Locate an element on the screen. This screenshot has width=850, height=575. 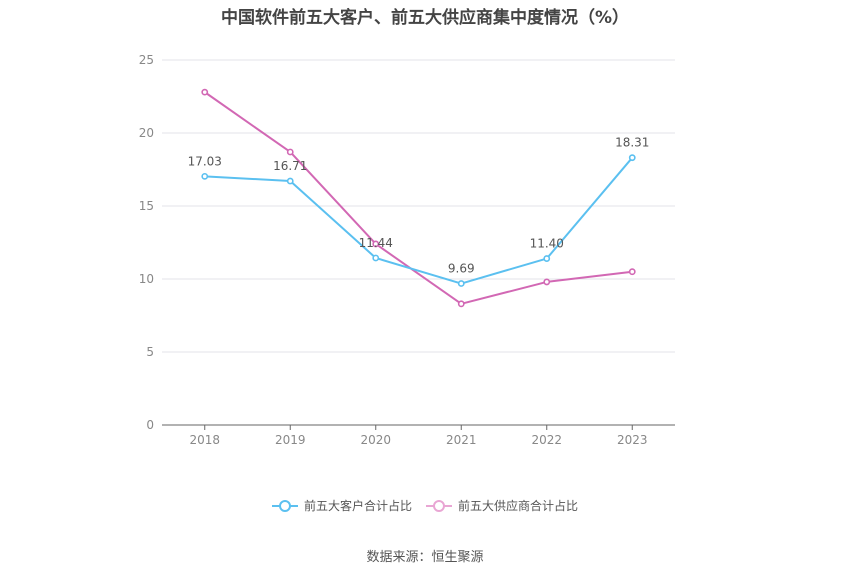
data-source: 数据来源：恒生聚源 is located at coordinates (425, 557).